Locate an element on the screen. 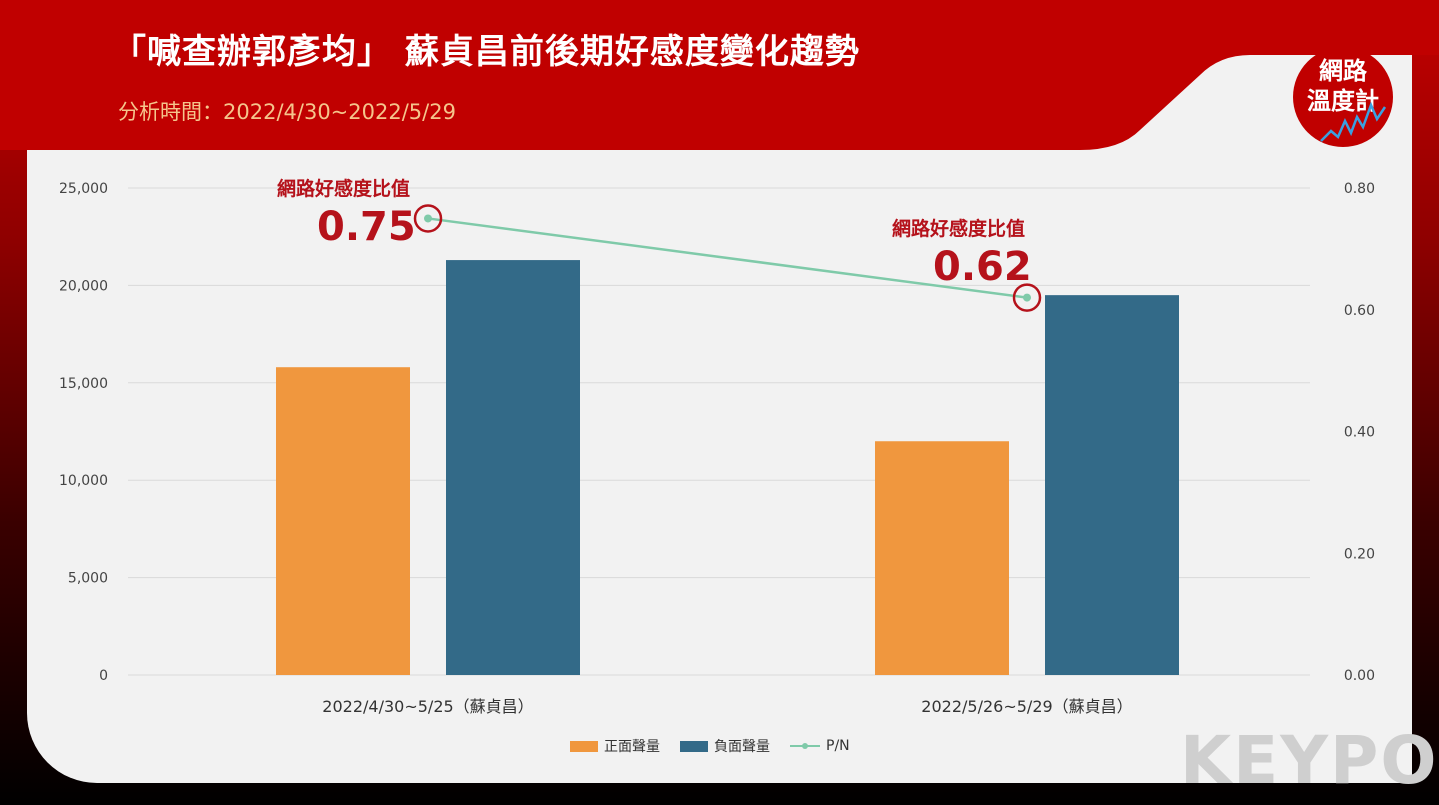 This screenshot has height=805, width=1439. legend-item-ratio: P/N is located at coordinates (820, 746).